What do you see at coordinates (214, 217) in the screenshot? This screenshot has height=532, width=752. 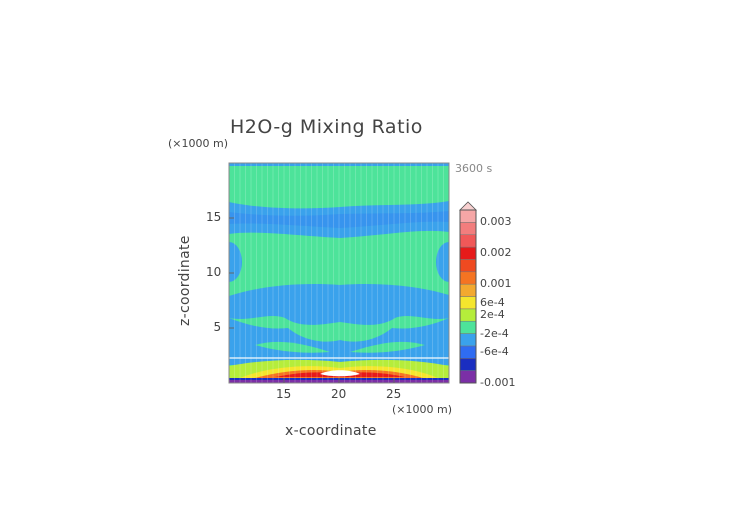 I see `y-tick-label: 15` at bounding box center [214, 217].